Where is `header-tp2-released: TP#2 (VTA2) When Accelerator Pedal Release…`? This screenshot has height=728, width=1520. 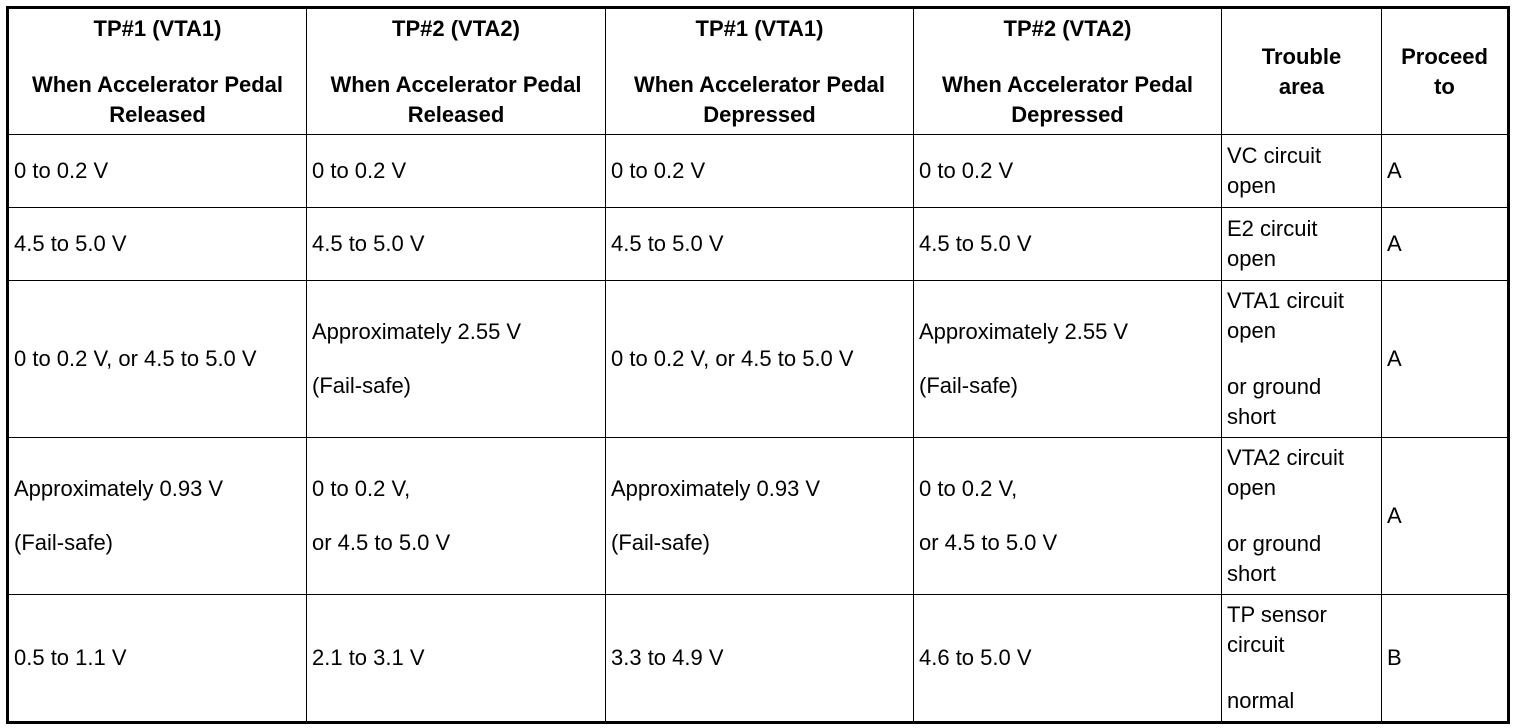 header-tp2-released: TP#2 (VTA2) When Accelerator Pedal Release… is located at coordinates (456, 71).